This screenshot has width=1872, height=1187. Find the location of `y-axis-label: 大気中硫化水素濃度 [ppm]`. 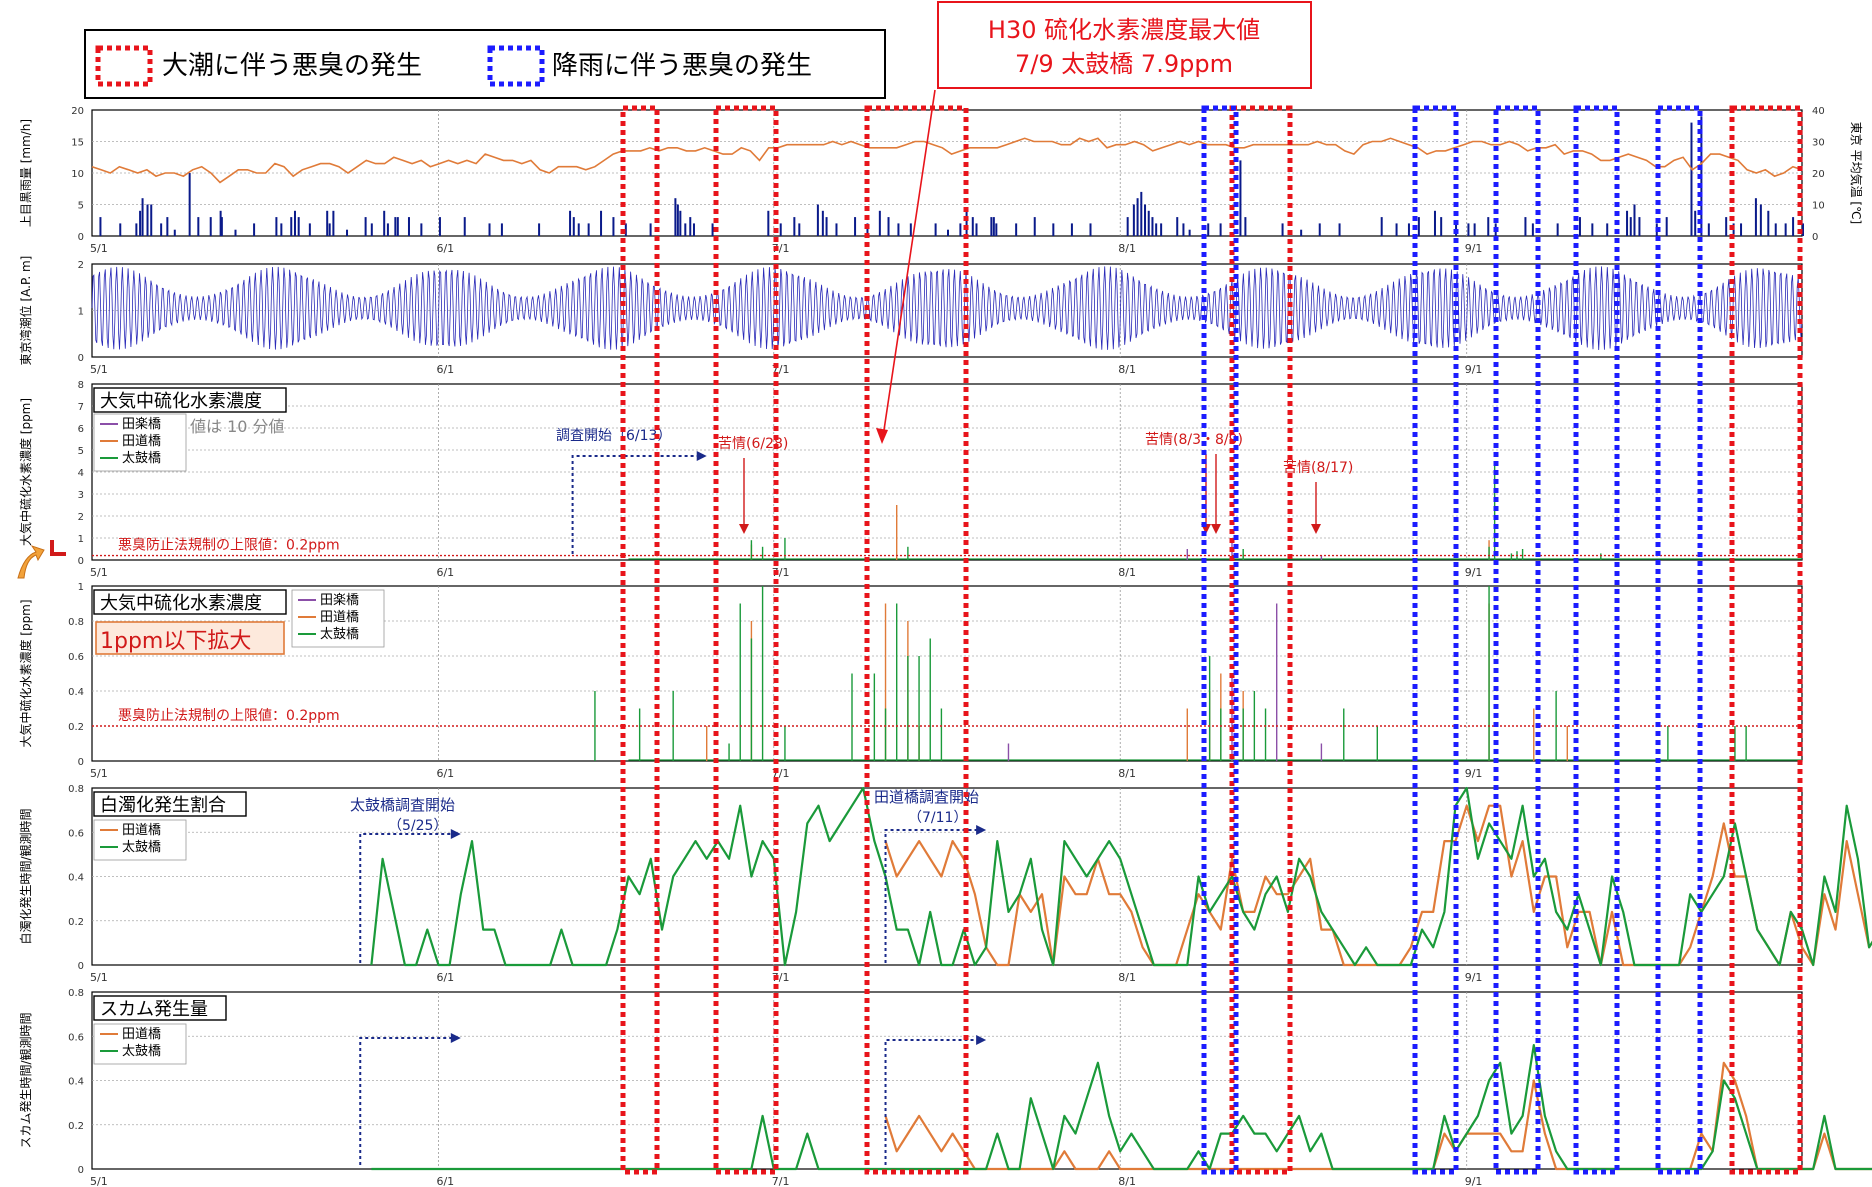

y-axis-label: 大気中硫化水素濃度 [ppm] is located at coordinates (25, 673).